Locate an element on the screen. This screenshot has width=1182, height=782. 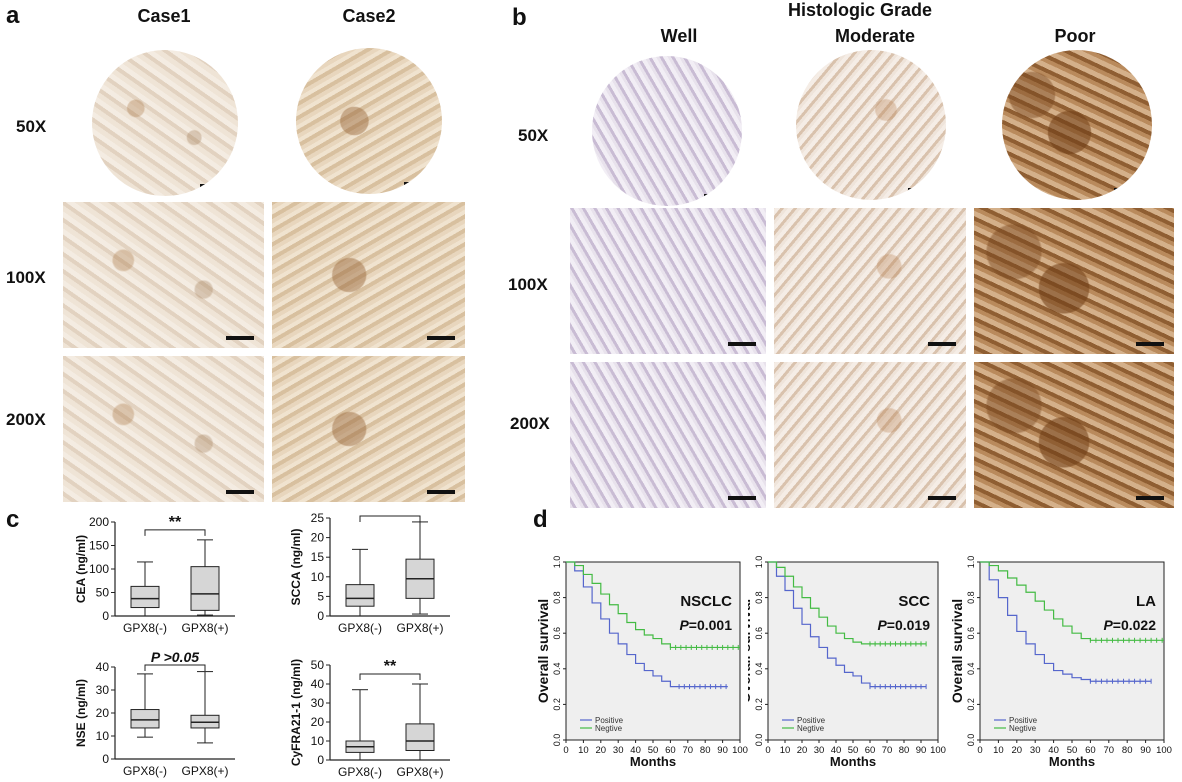
y-tick-label: 25 is located at coordinates (318, 518).